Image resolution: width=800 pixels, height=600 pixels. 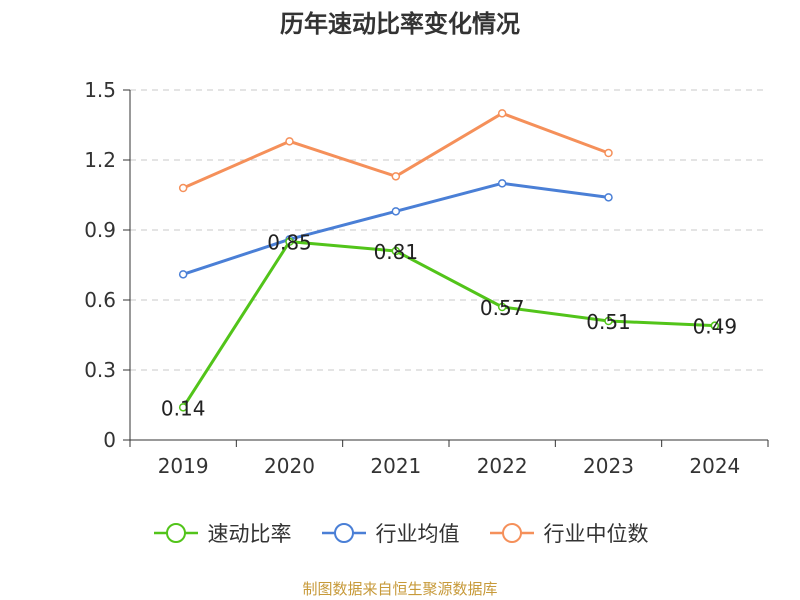 What do you see at coordinates (100, 230) in the screenshot?
I see `y-tick-label: 0.9` at bounding box center [100, 230].